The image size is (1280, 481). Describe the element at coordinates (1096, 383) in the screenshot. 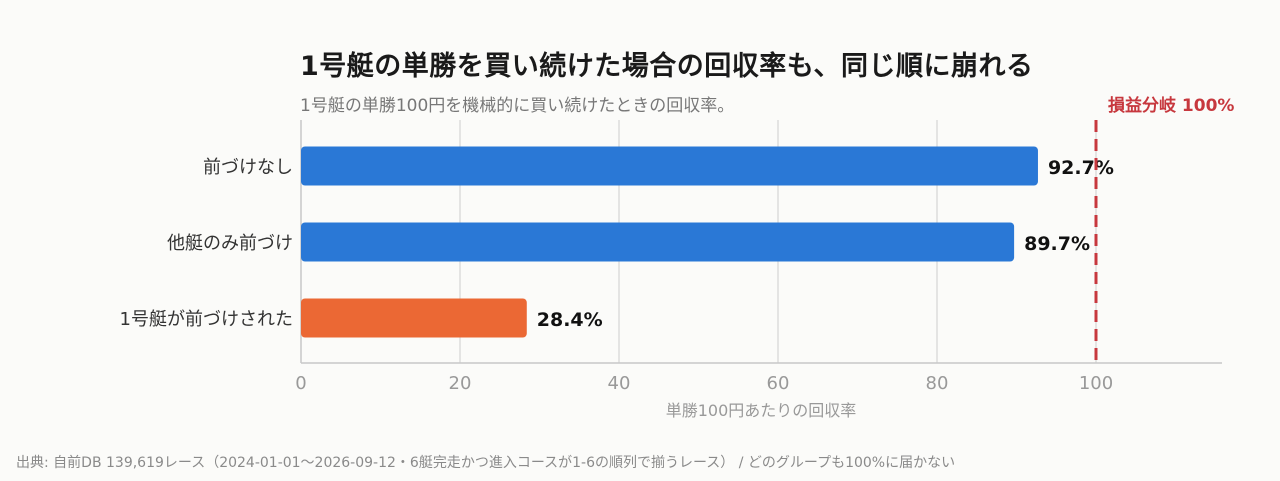

I see `x-tick-label-100: 100` at that location.